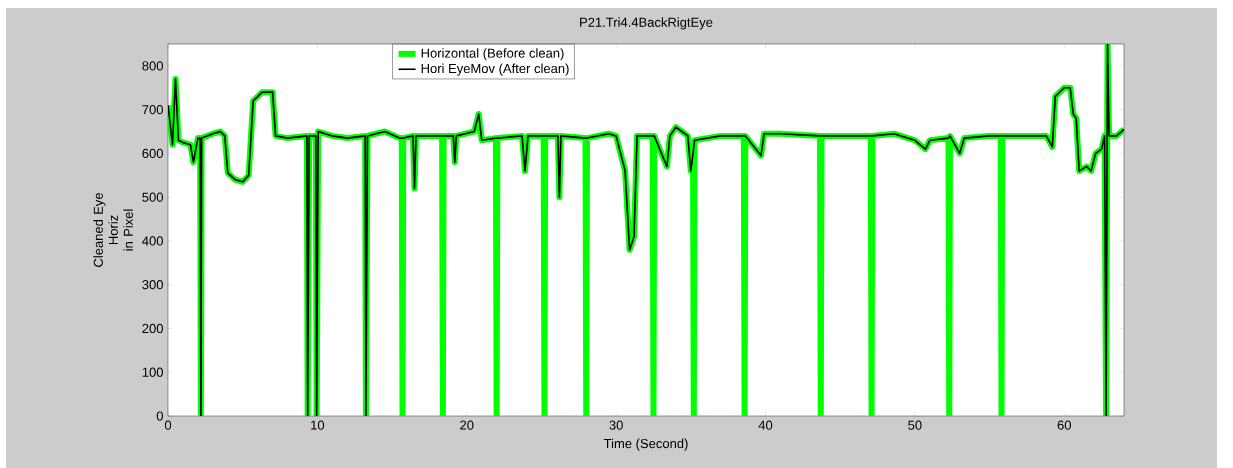  Describe the element at coordinates (645, 444) in the screenshot. I see `x-axis-title: Time (Second)` at that location.